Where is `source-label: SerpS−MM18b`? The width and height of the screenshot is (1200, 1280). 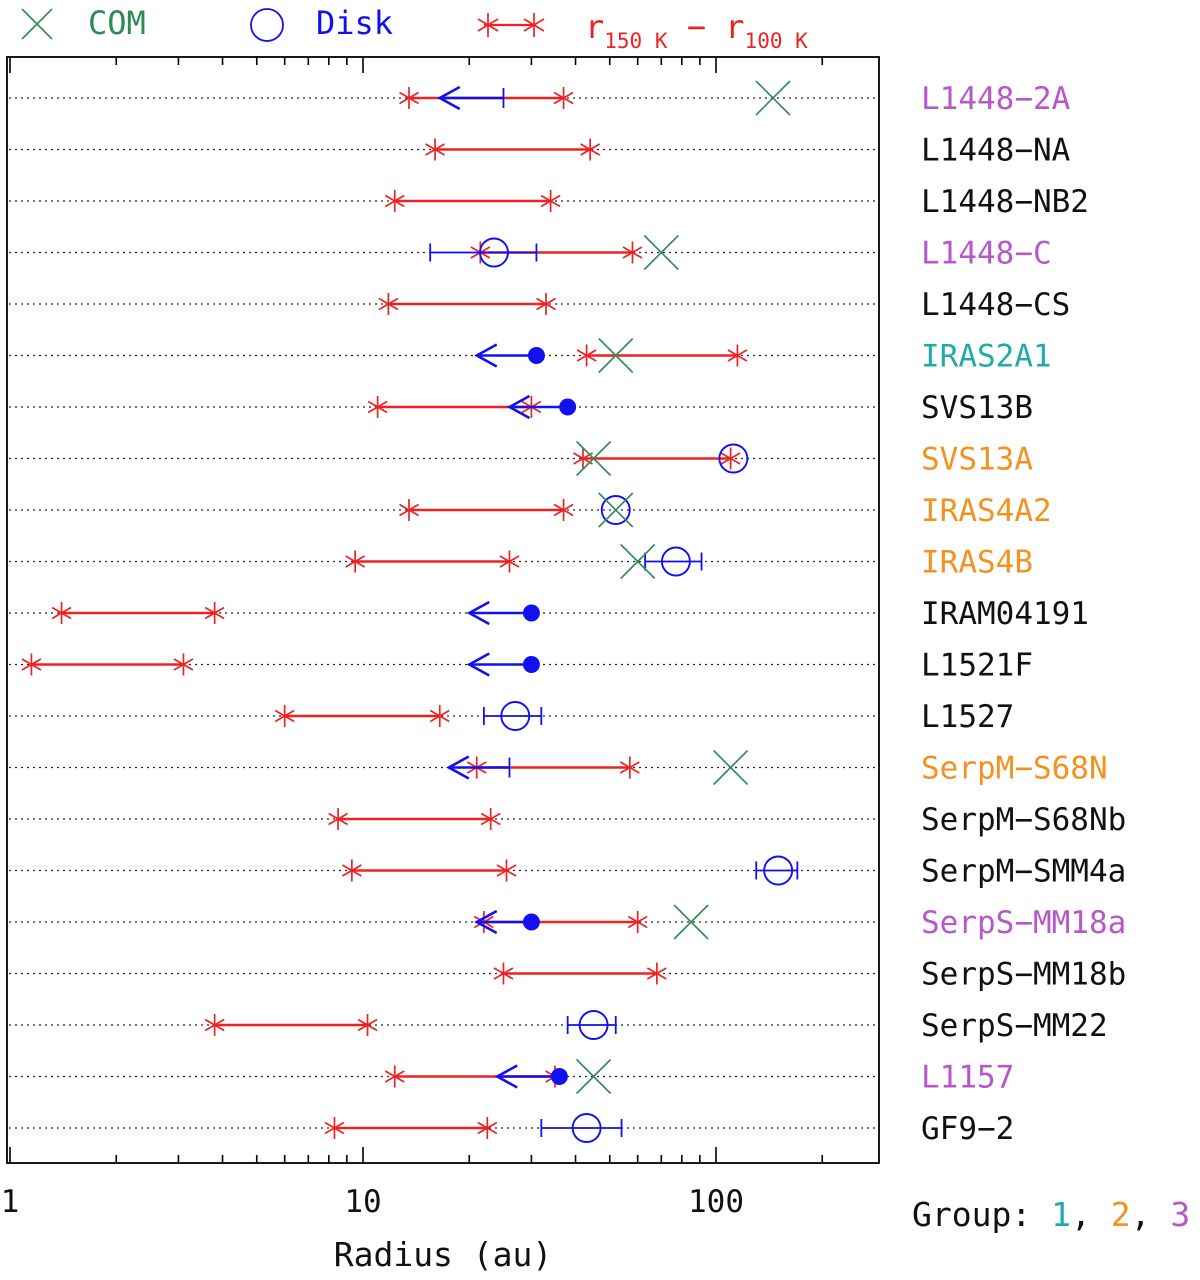 source-label: SerpS−MM18b is located at coordinates (1023, 975).